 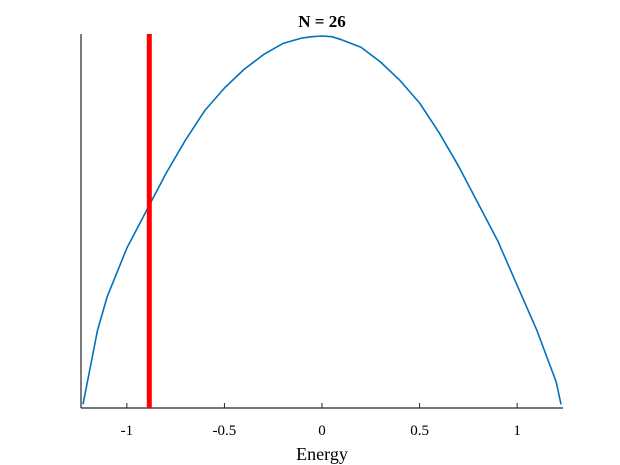 I want to click on x-tick-label: -1, so click(x=127, y=431).